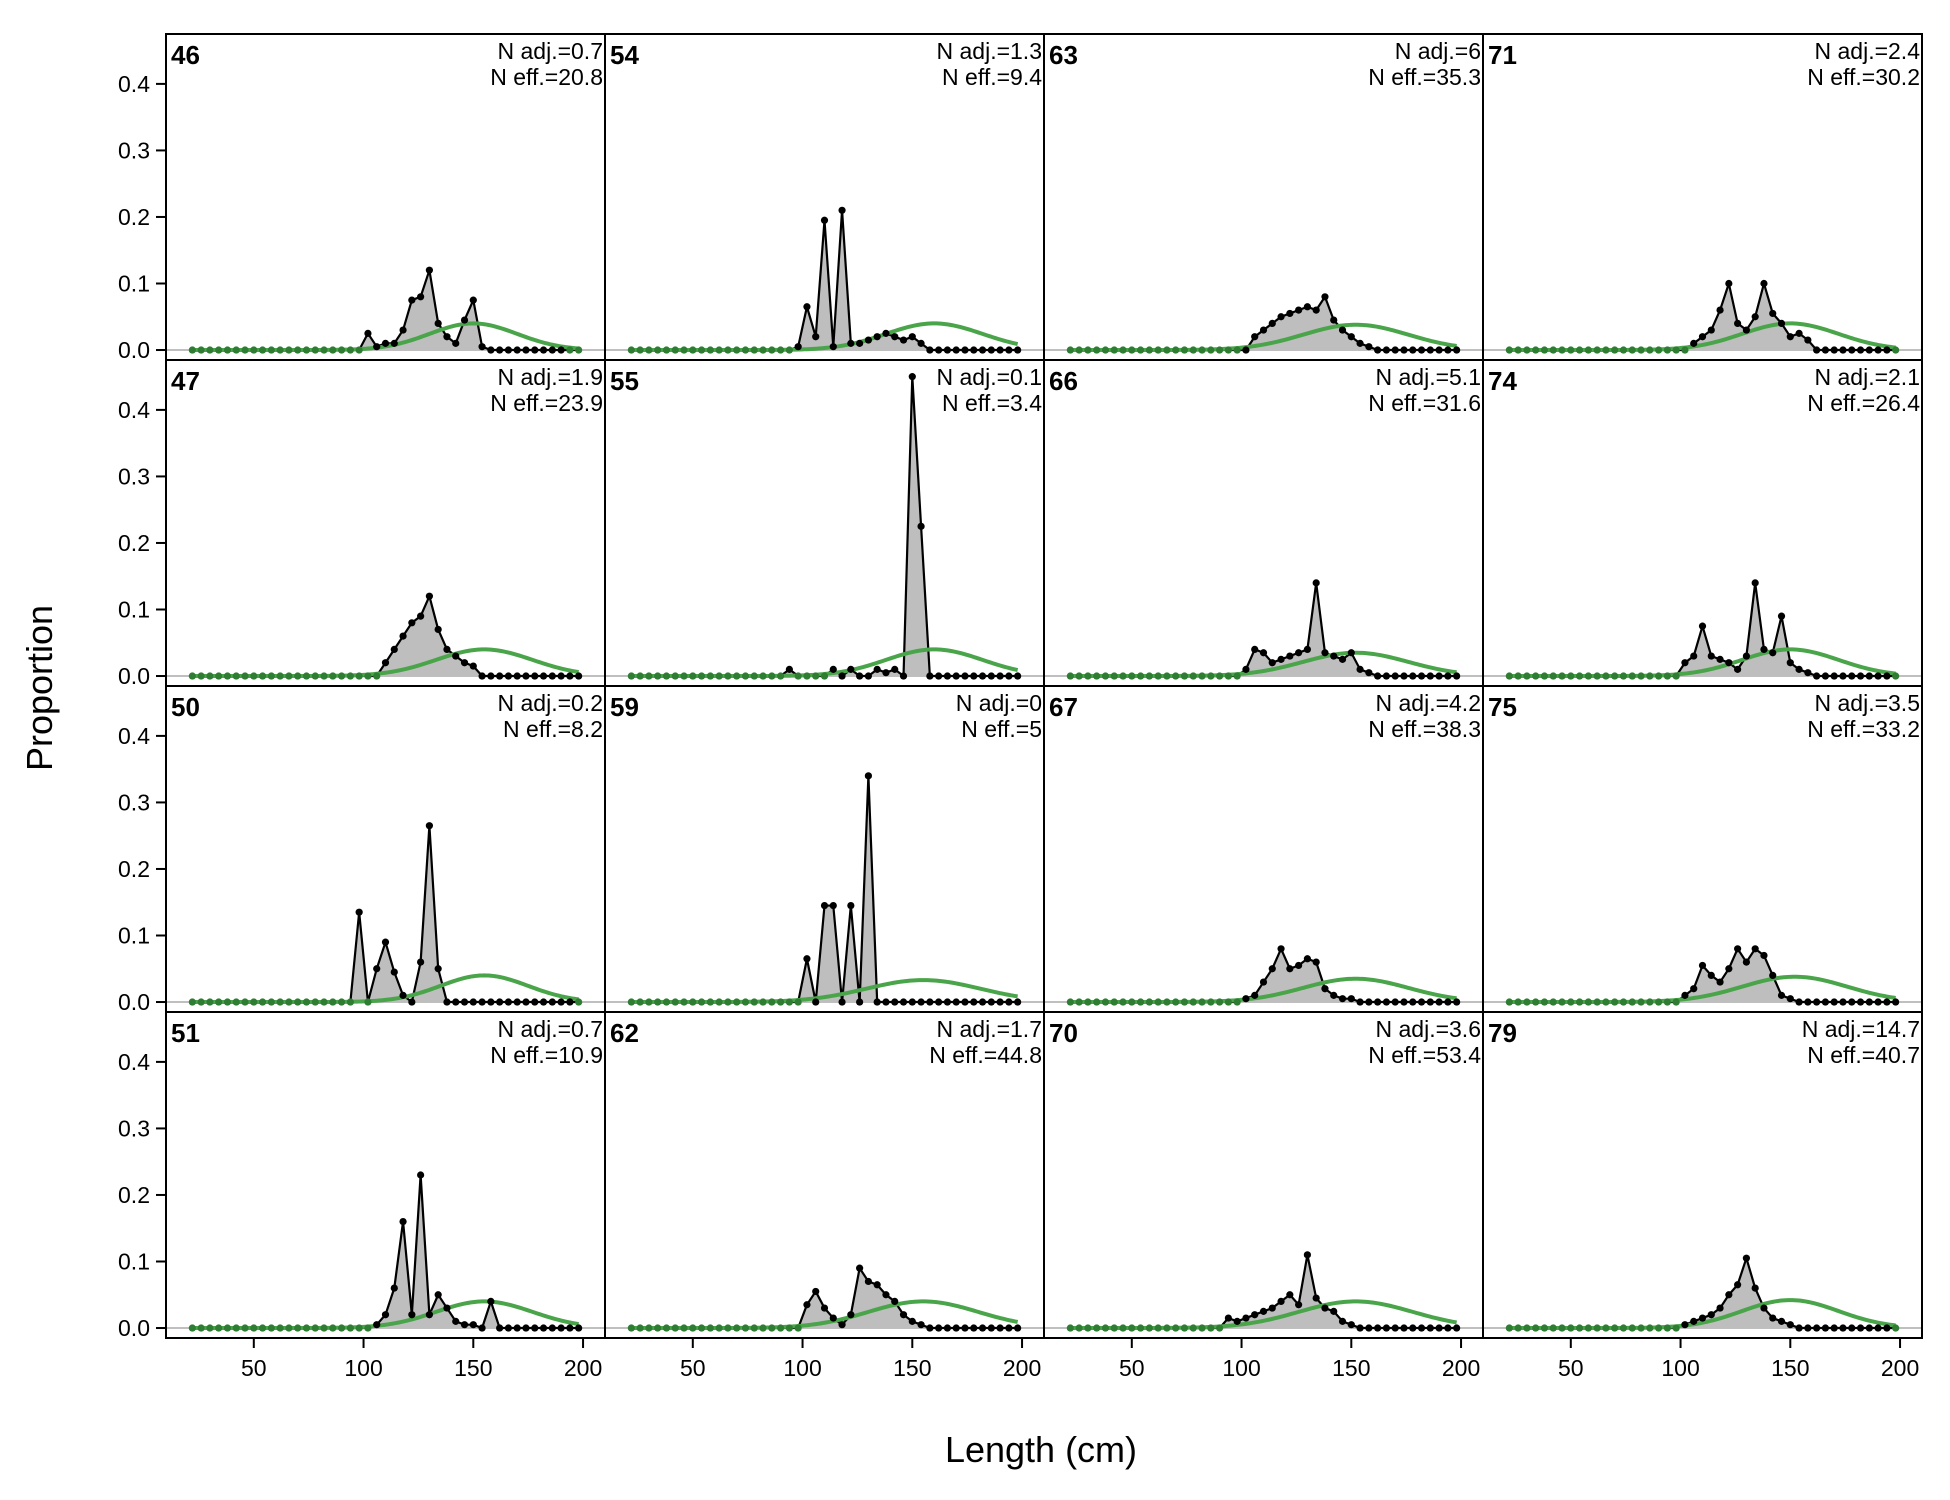 Image resolution: width=1950 pixels, height=1500 pixels. I want to click on y-tick-label: 0.3, so click(134, 1128).